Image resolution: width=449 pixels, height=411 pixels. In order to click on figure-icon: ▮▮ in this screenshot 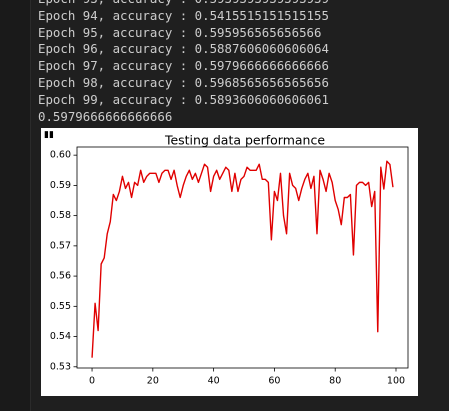, I will do `click(49, 135)`.